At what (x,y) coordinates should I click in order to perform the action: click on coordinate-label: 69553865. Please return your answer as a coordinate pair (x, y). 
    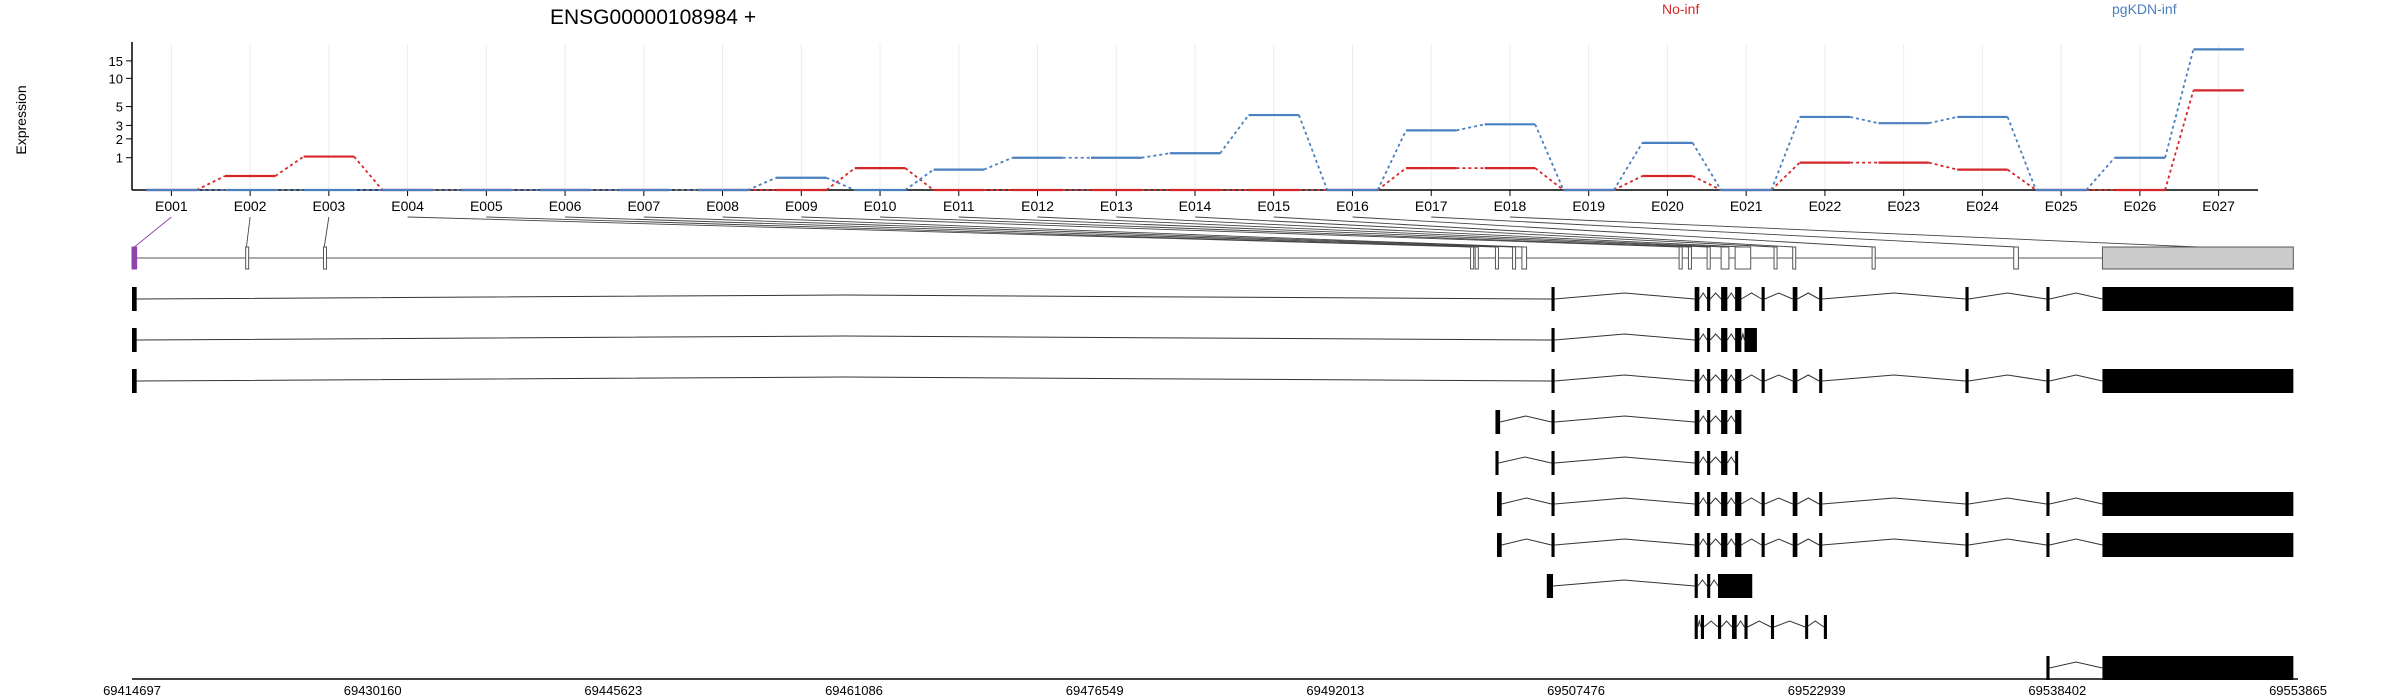
    Looking at the image, I should click on (2298, 690).